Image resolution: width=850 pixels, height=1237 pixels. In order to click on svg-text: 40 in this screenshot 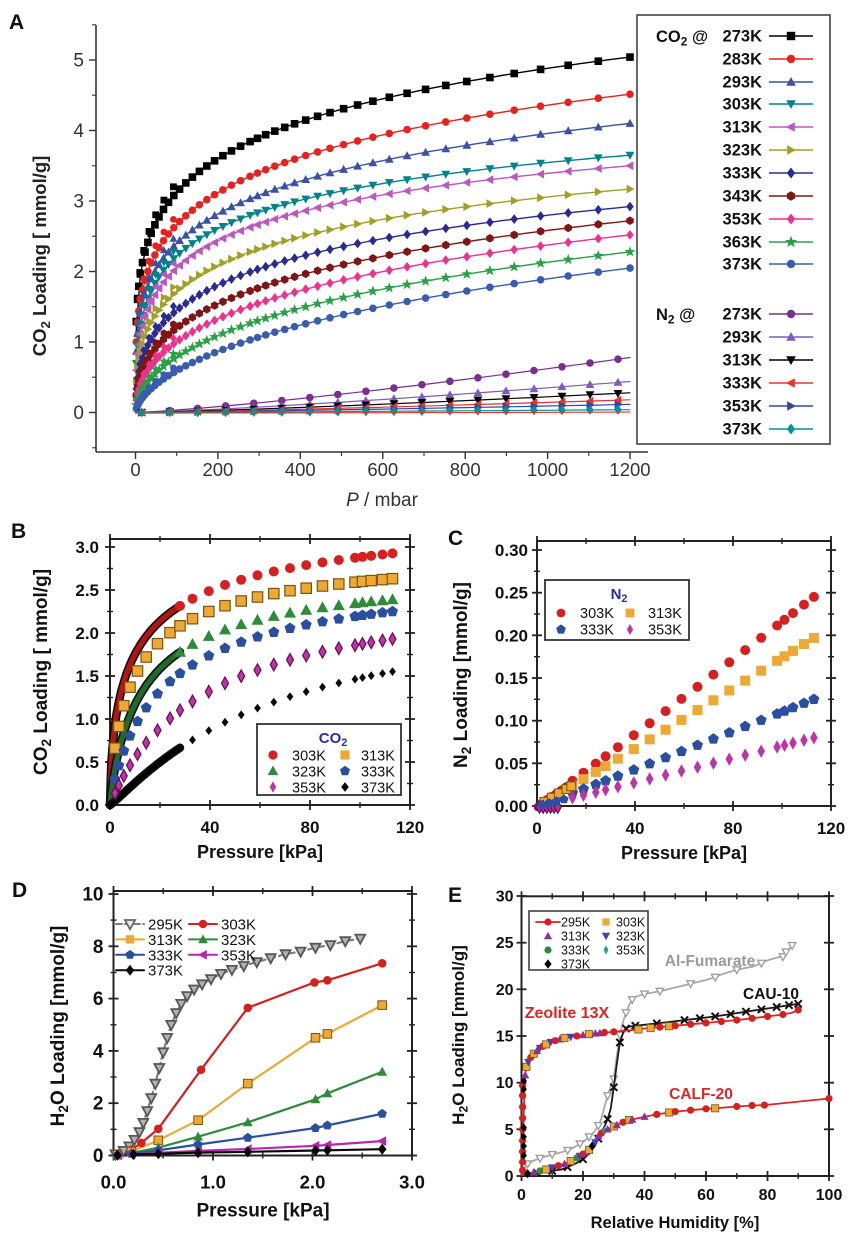, I will do `click(645, 1195)`.